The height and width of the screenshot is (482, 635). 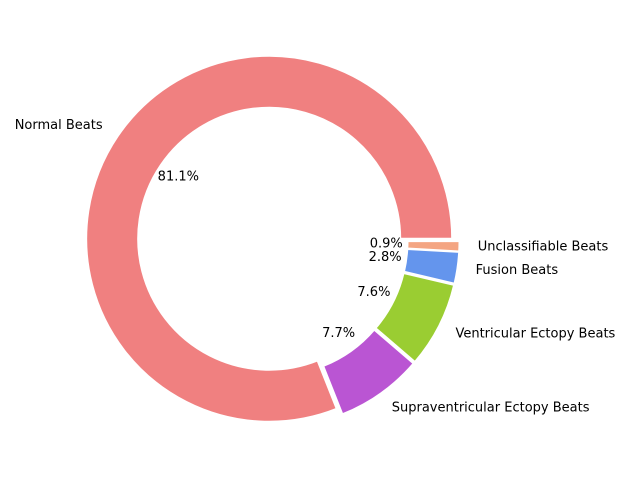 I want to click on slice-ventricular-ectopy-beats, so click(x=415, y=317).